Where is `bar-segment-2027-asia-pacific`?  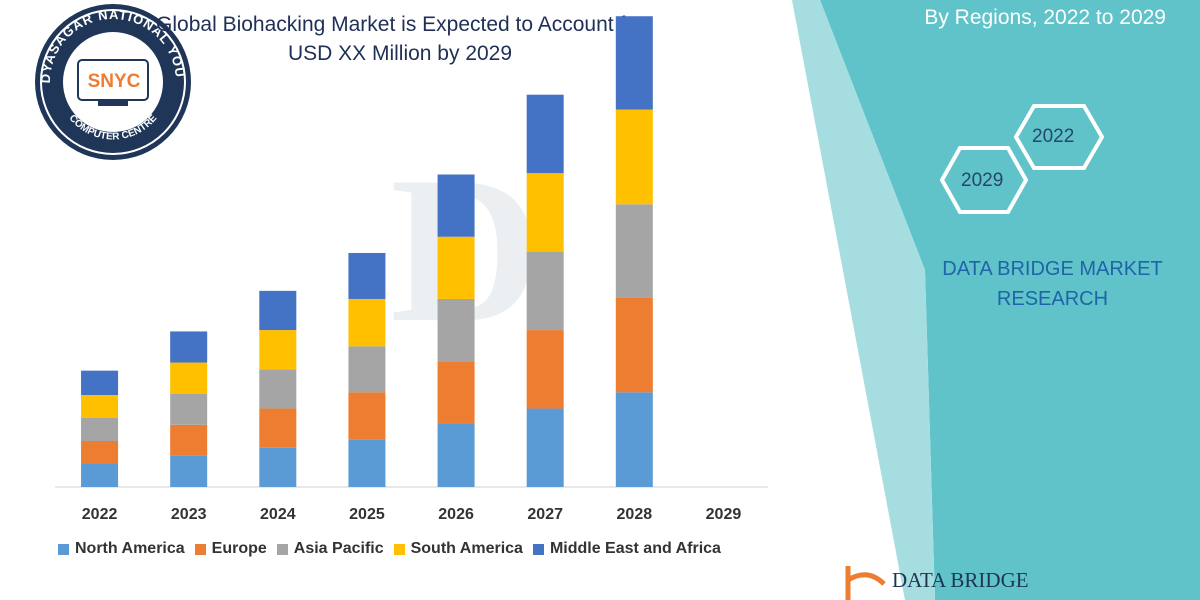
bar-segment-2027-asia-pacific is located at coordinates (545, 291).